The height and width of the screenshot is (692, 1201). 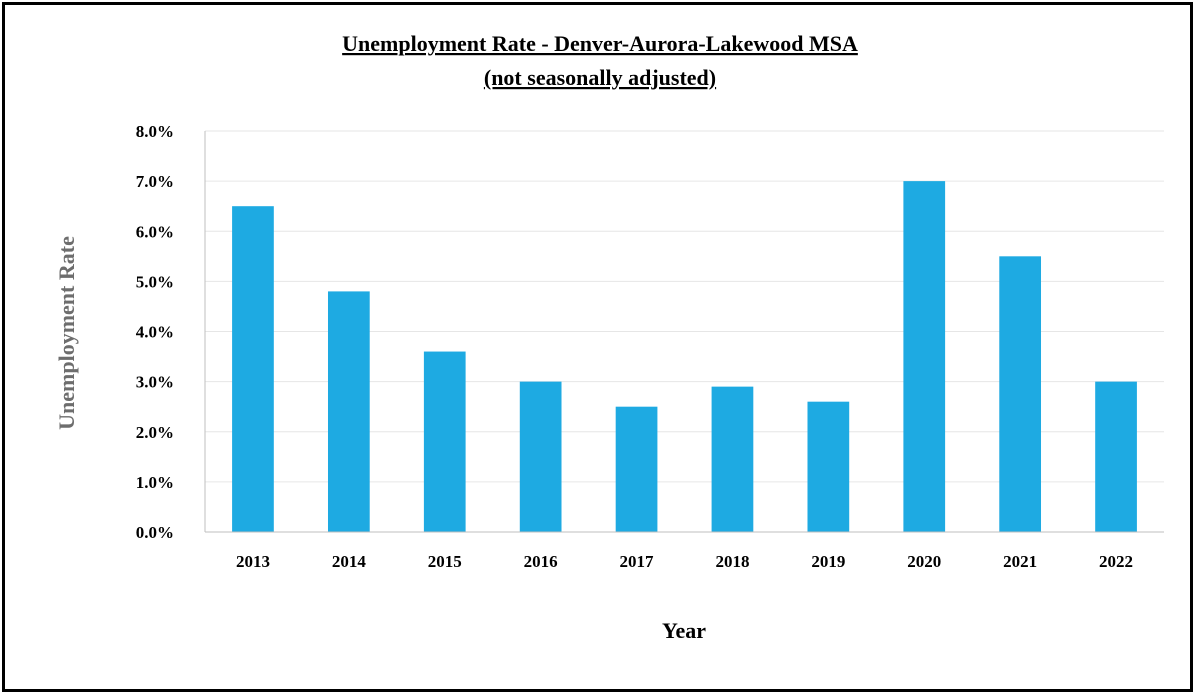 I want to click on y-tick-label: 7.0%, so click(x=155, y=181).